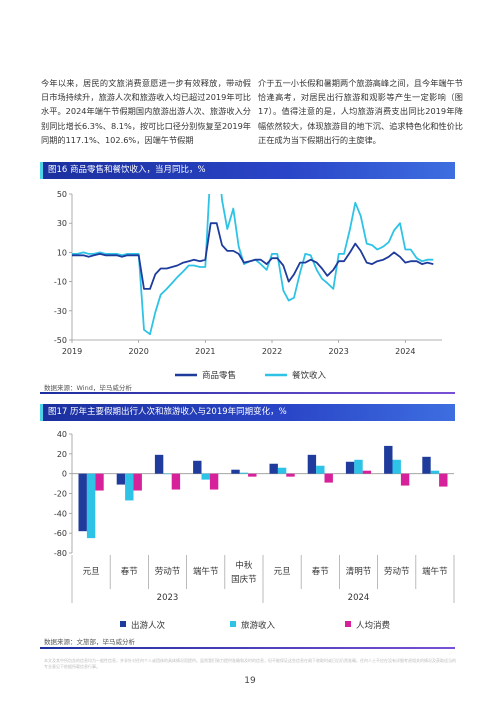  I want to click on y-tick-label: 0, so click(64, 474).